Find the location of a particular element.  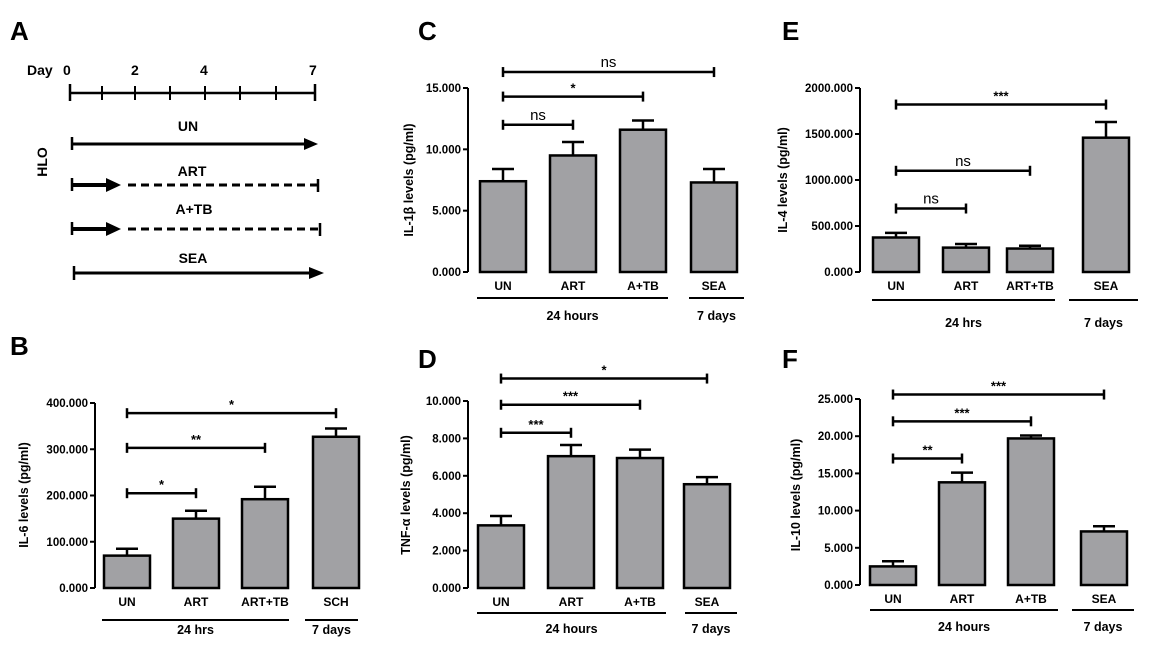

x-category-label: ART+TB is located at coordinates (265, 602).